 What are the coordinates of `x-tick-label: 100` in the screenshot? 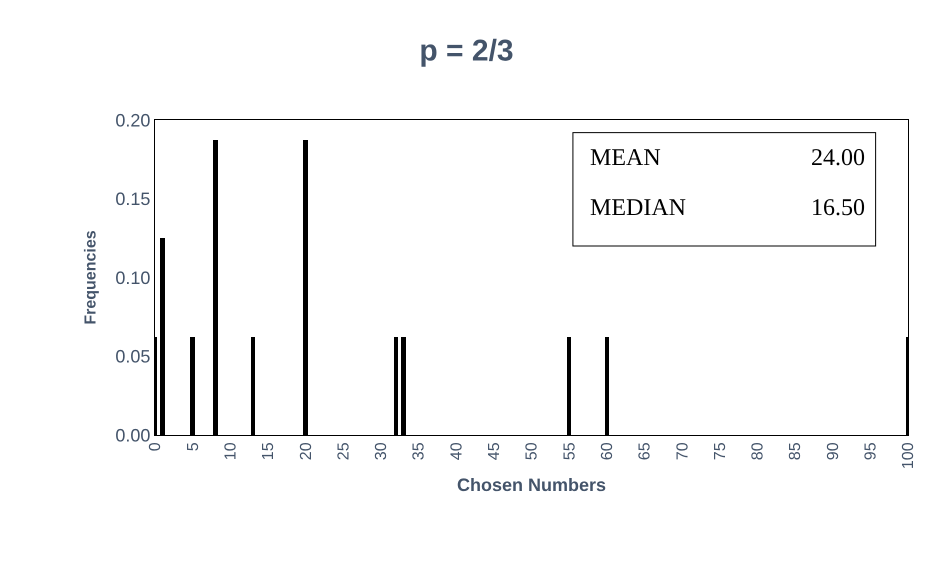 It's located at (909, 456).